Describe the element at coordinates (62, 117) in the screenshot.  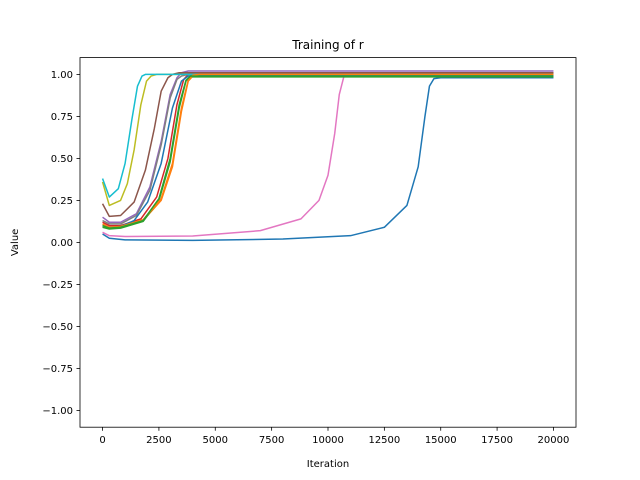
I see `y-tick-label: 0.75` at that location.